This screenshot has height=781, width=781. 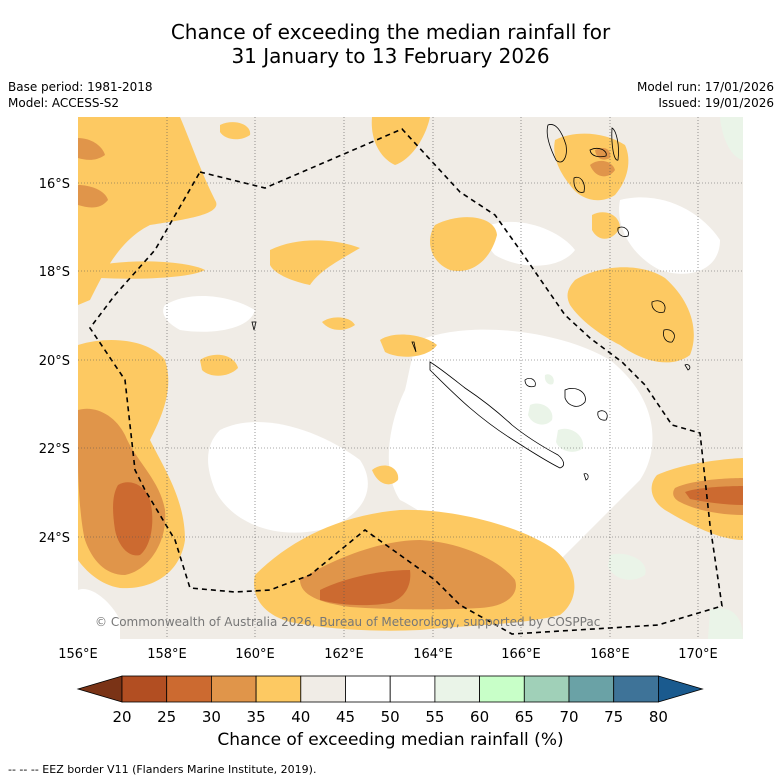 I want to click on field-yellow-south-blob, so click(x=385, y=475).